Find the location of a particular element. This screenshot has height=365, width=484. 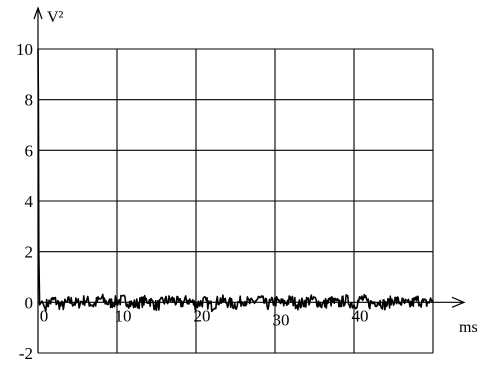

y-tick-label: 10 is located at coordinates (24, 49).